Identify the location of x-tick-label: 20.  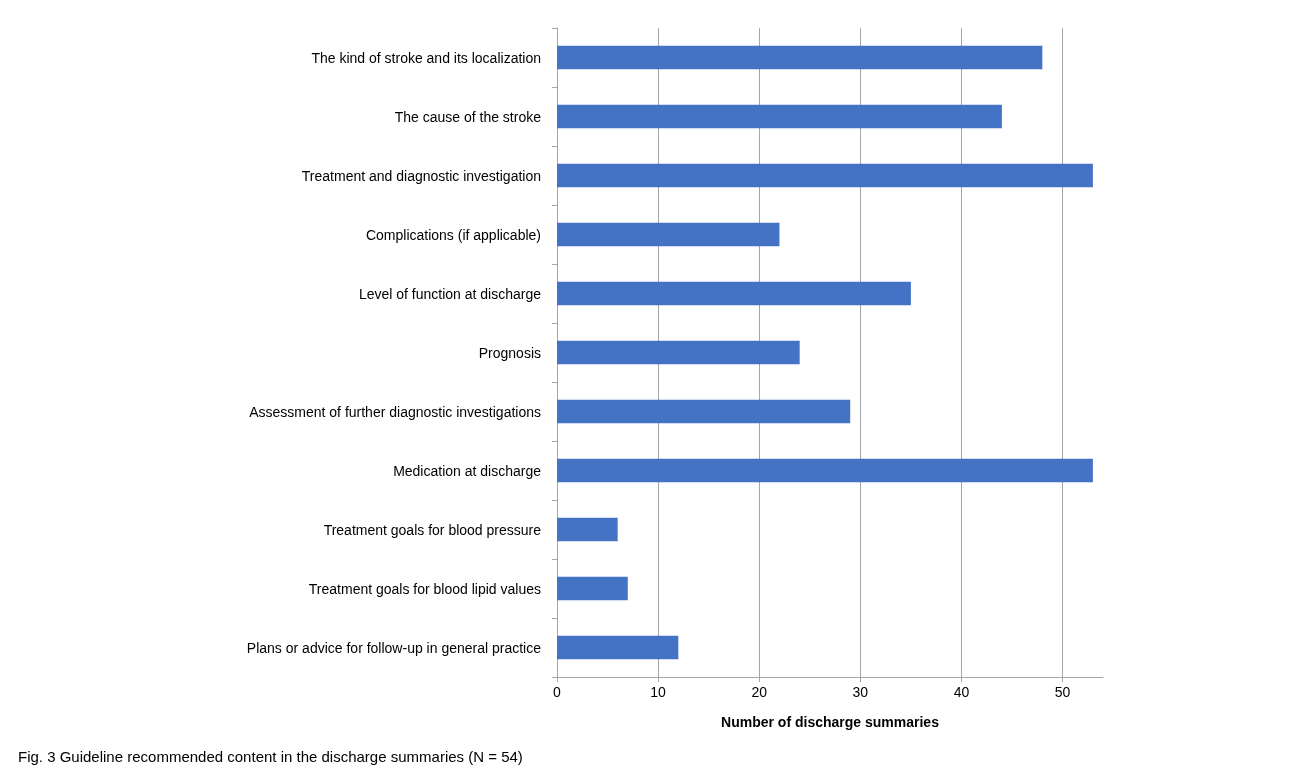
(759, 692).